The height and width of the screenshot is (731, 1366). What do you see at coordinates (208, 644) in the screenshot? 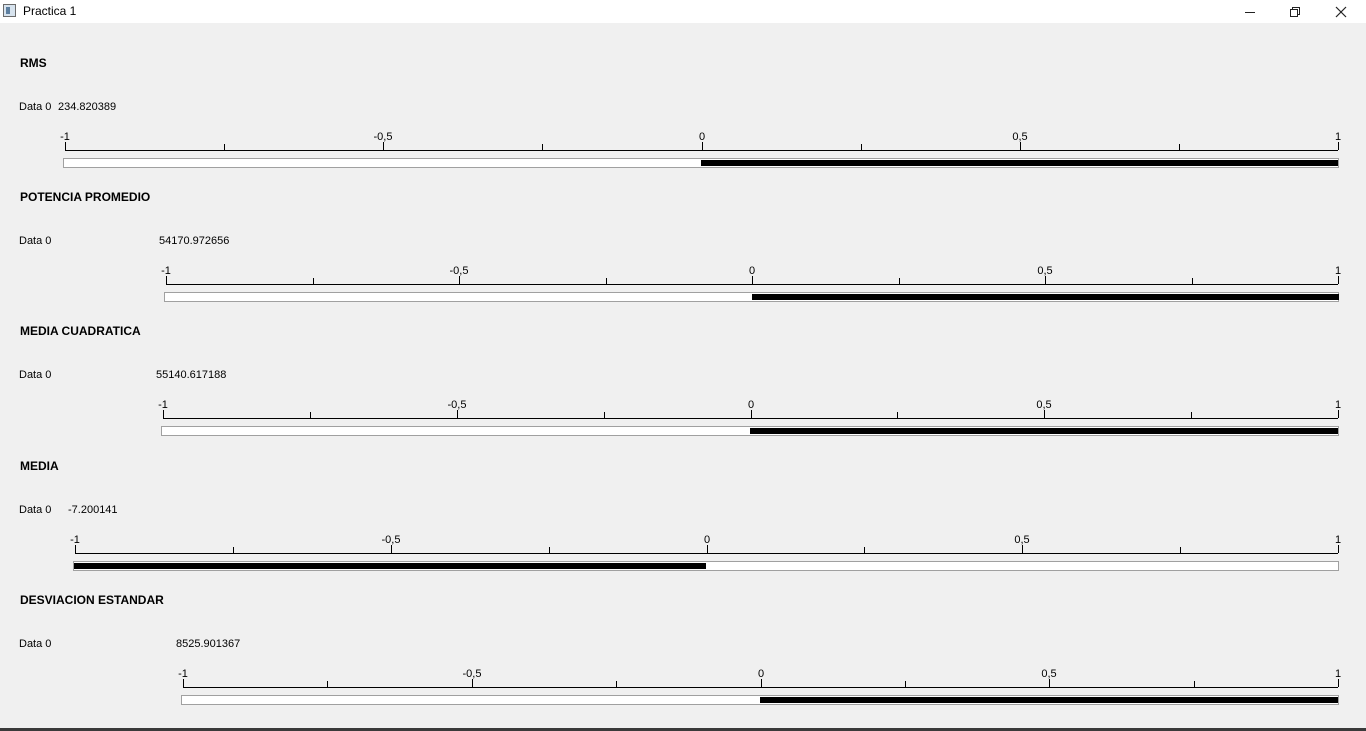
I see `data-value: 8525.901367` at bounding box center [208, 644].